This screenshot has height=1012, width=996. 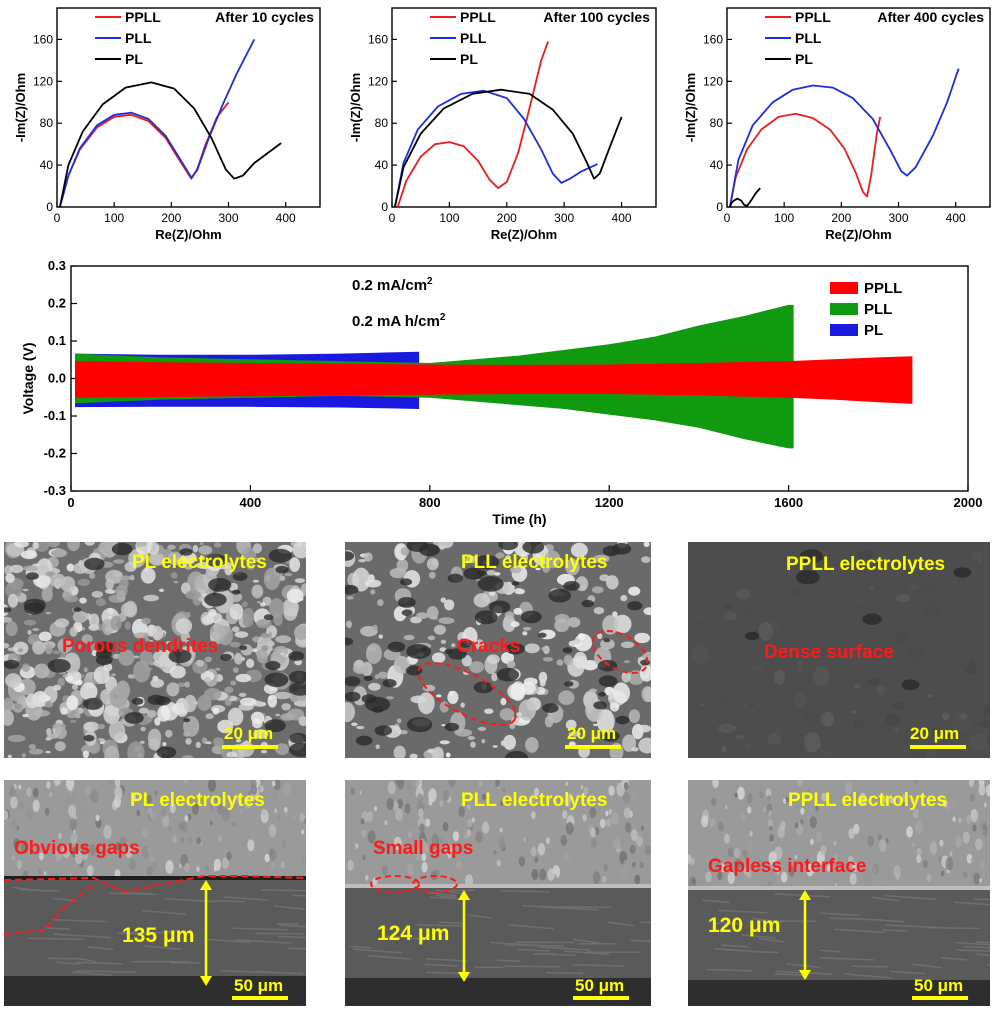 I want to click on sem-annotation: Porous dendrites, so click(x=140, y=646).